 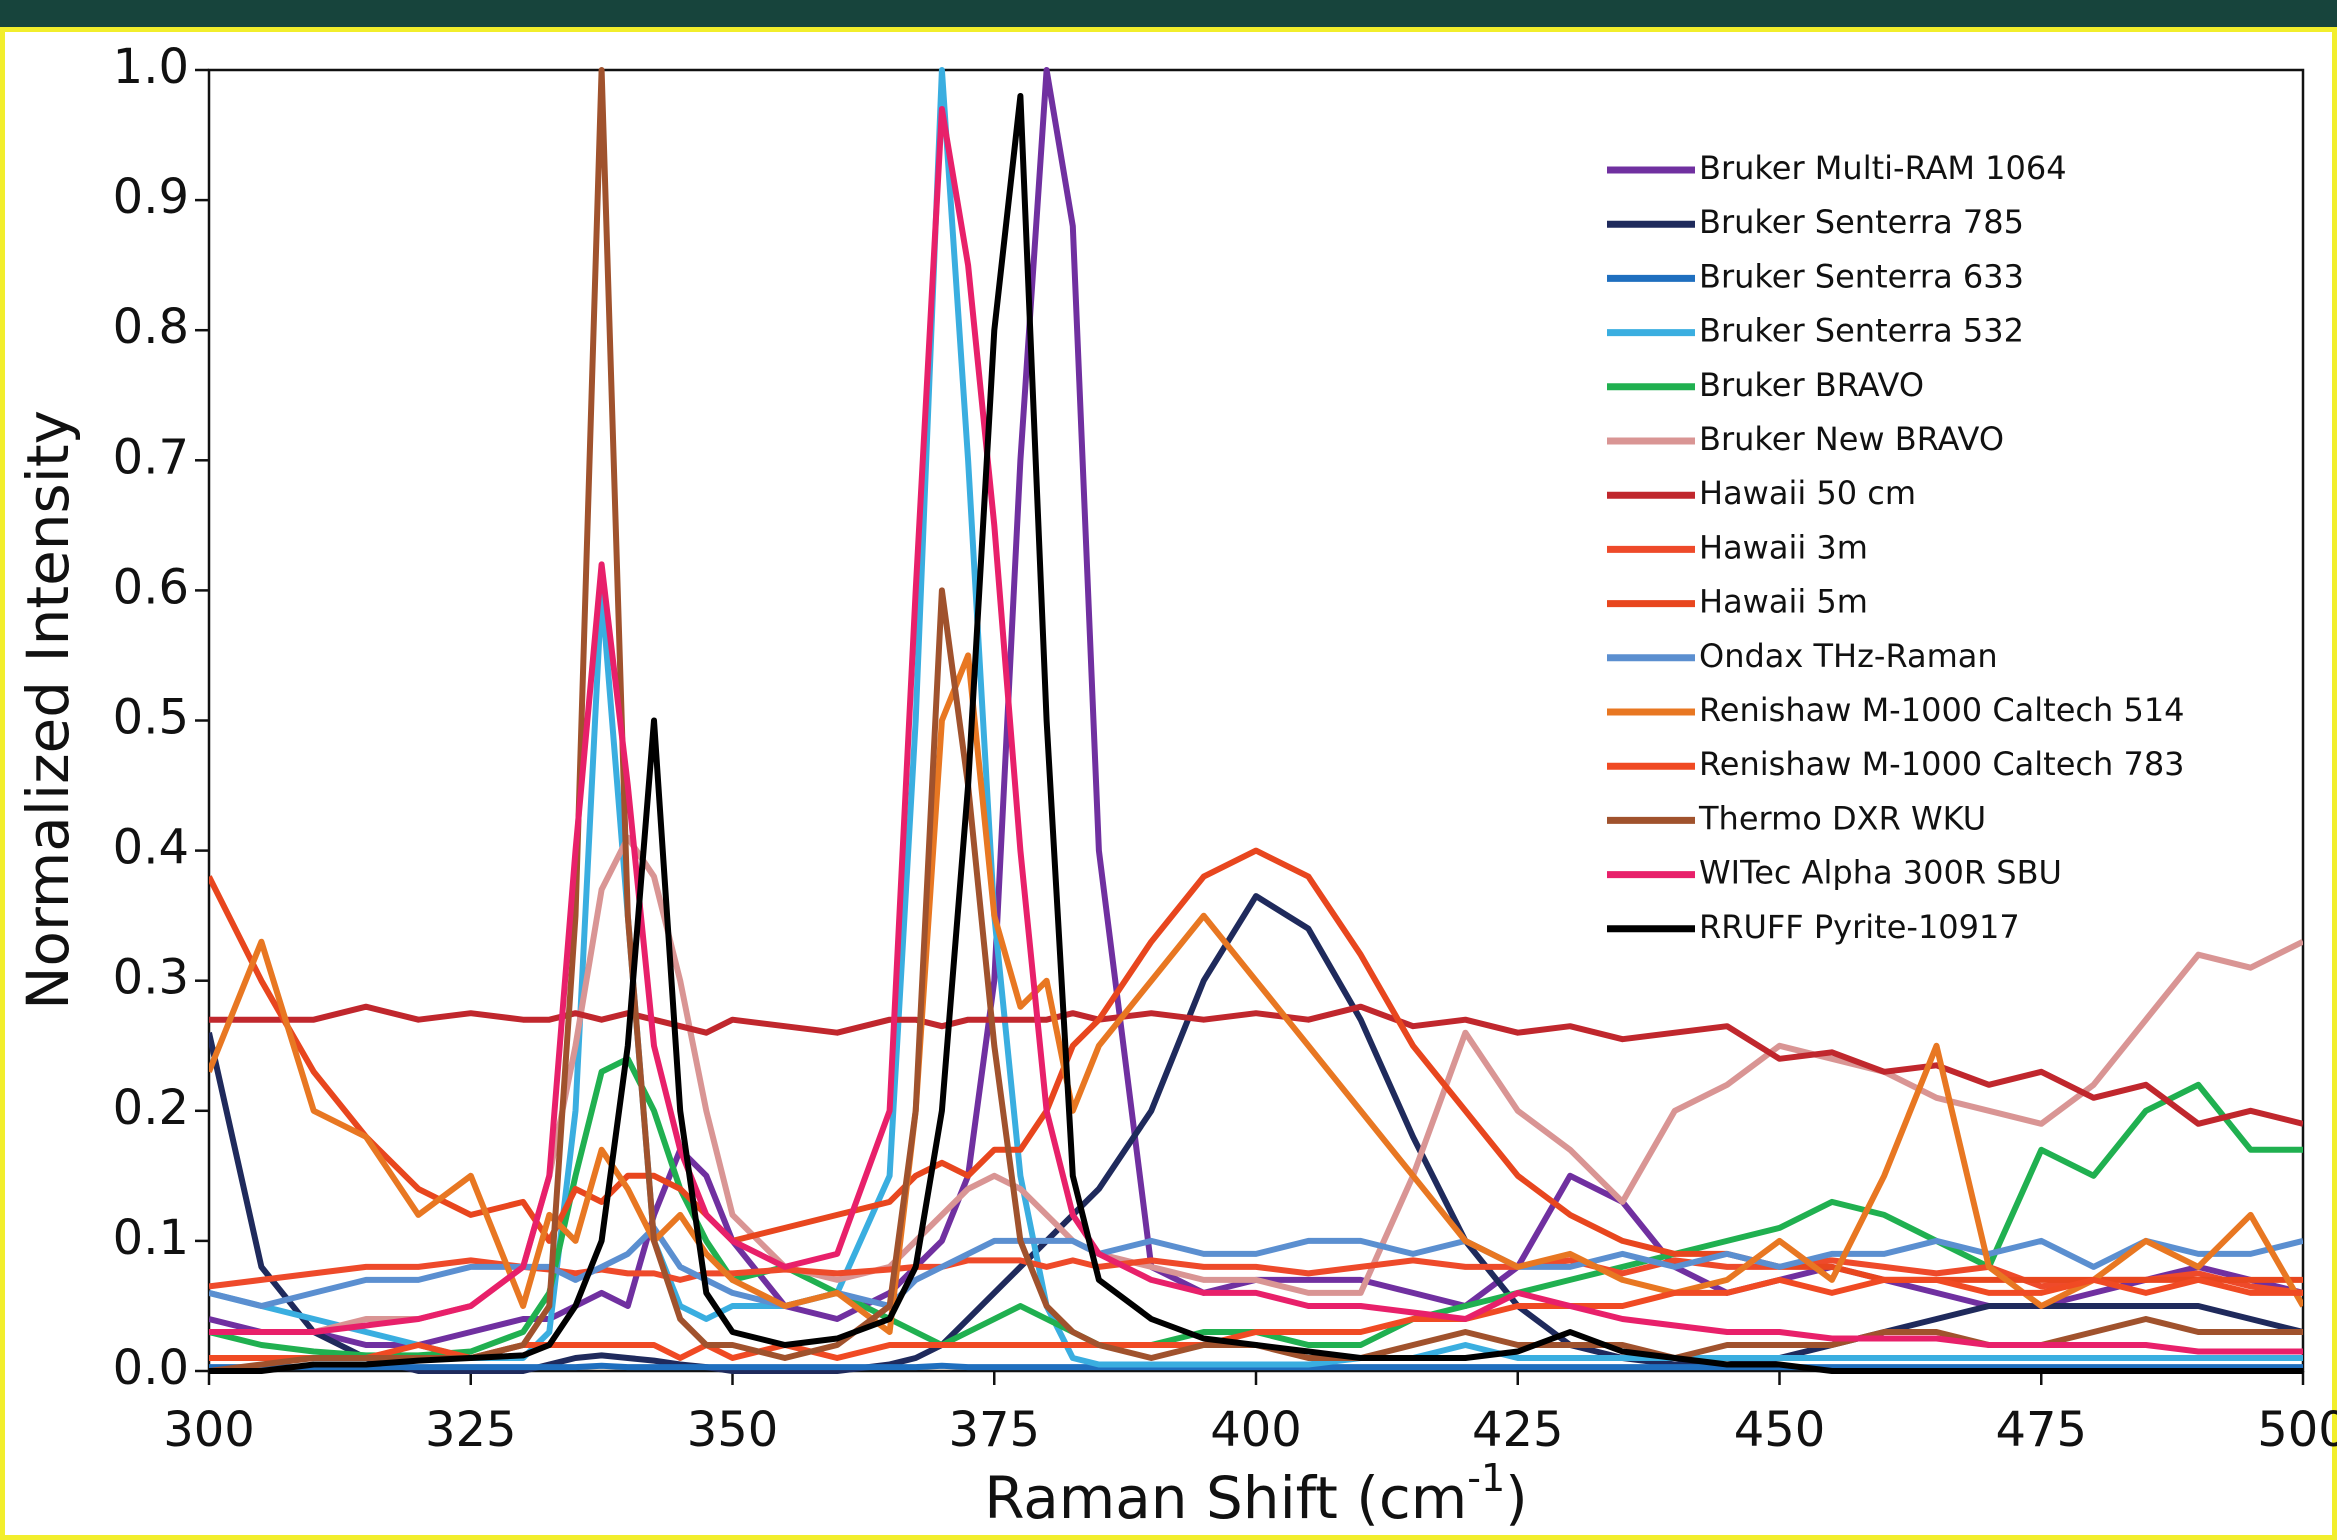 I want to click on y-tick-label: 0.3, so click(x=151, y=978).